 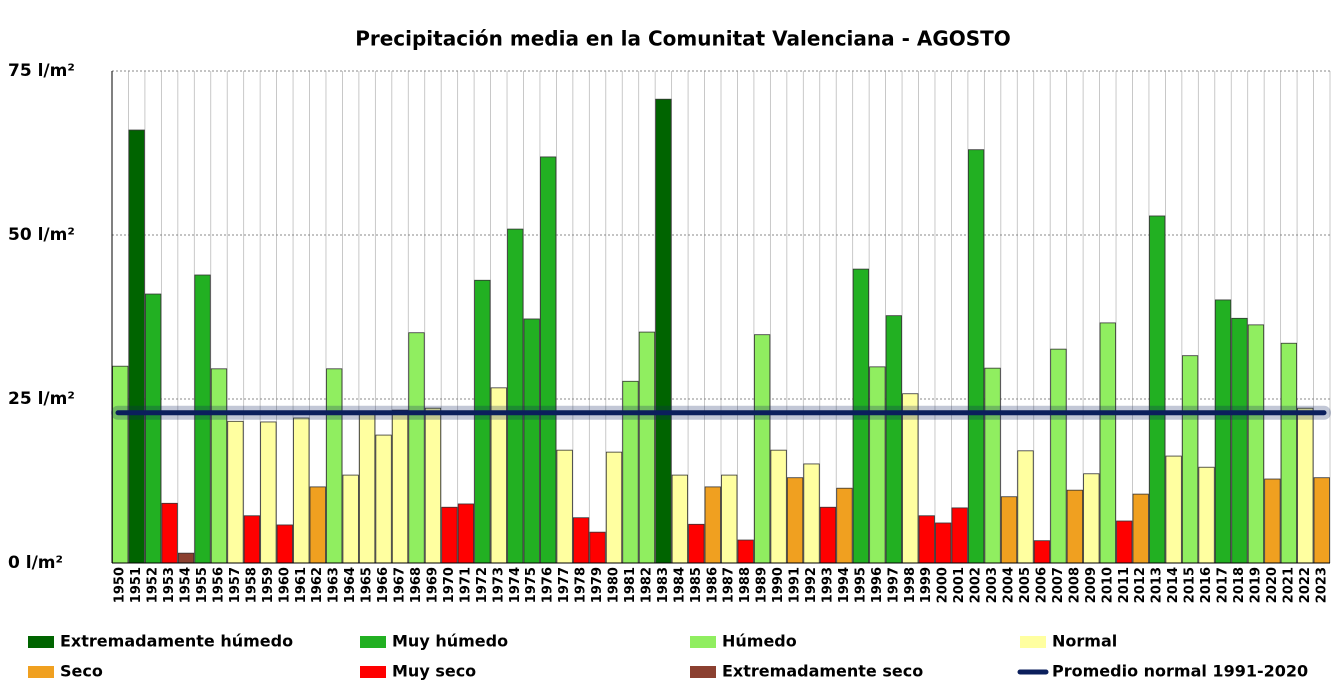 I want to click on x-tick-label: 2006, so click(x=1041, y=585).